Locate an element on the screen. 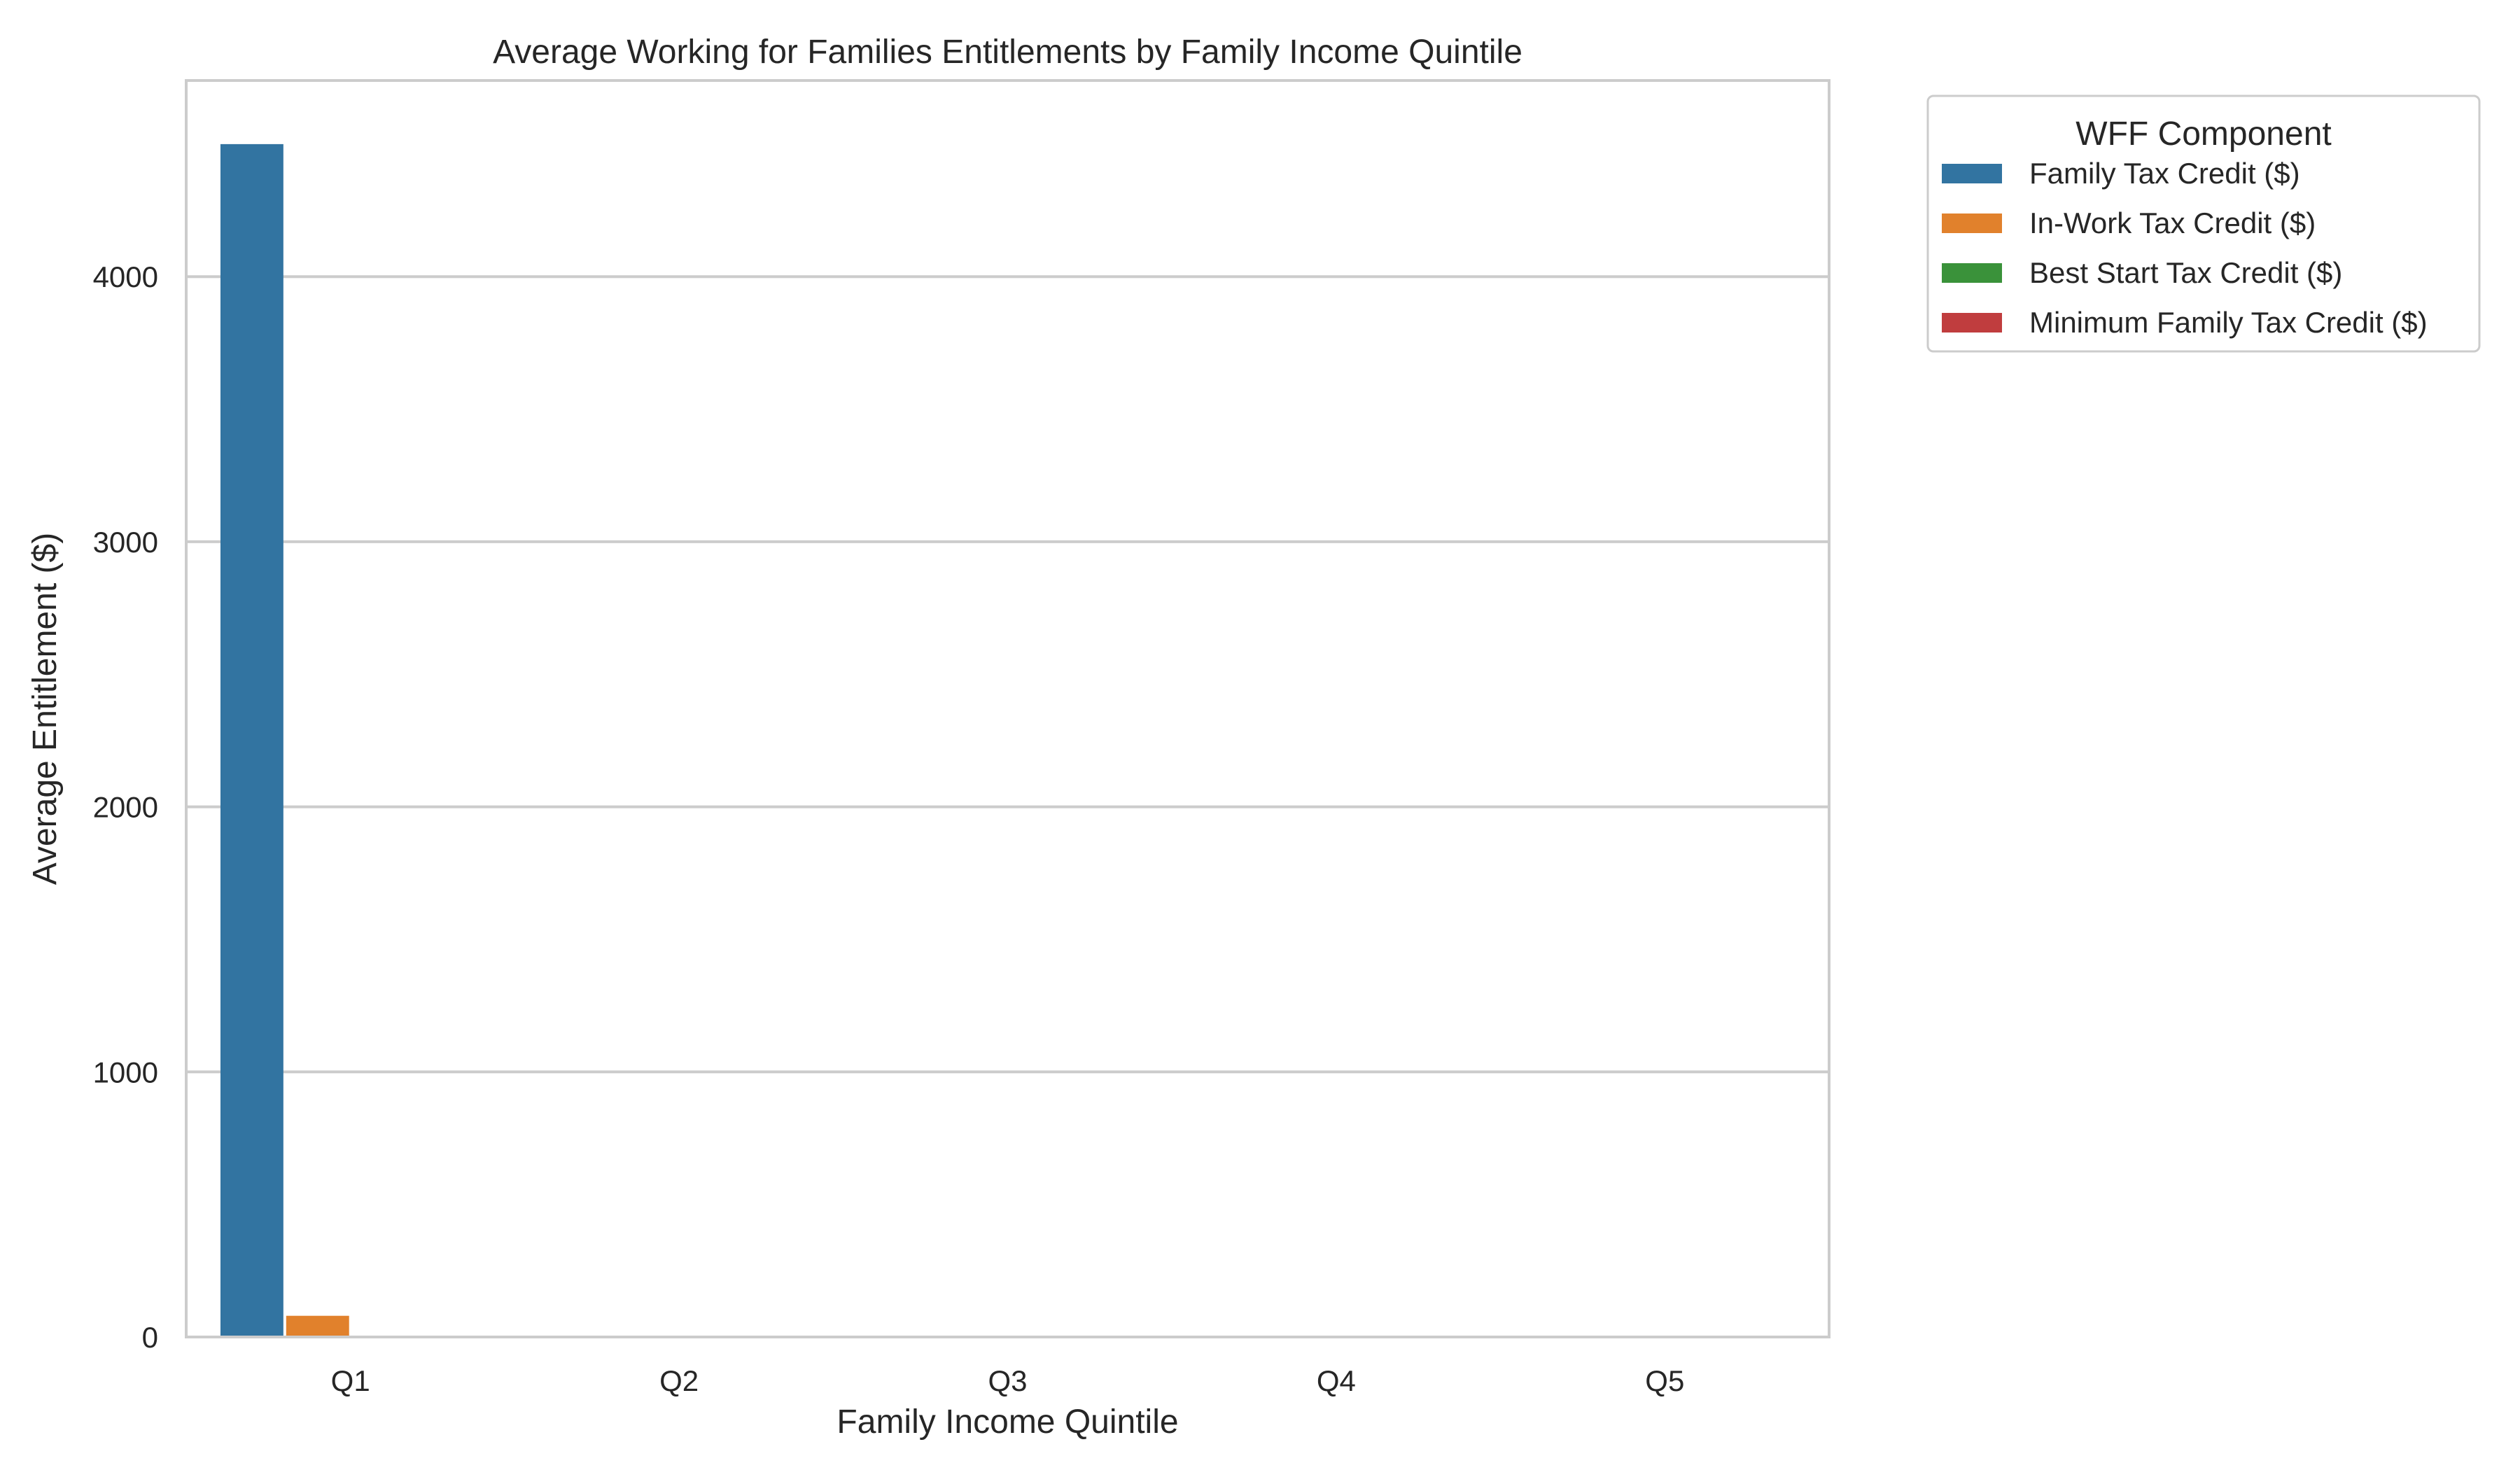 Image resolution: width=2520 pixels, height=1470 pixels. y-tick-label: 1000 is located at coordinates (125, 1072).